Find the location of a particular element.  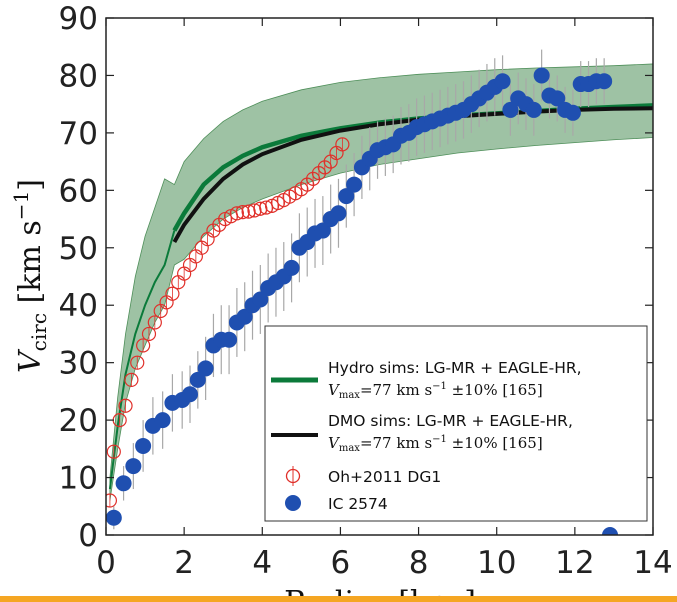

x-tick-label: 12 is located at coordinates (574, 563).